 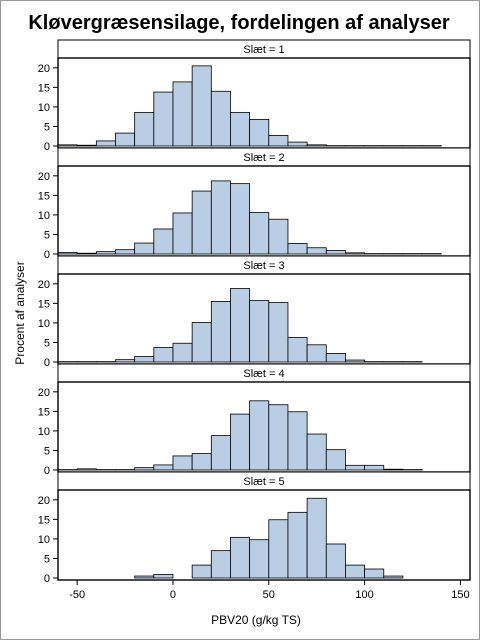 I want to click on panel-strip-label: Slæt = 1, so click(x=263, y=50).